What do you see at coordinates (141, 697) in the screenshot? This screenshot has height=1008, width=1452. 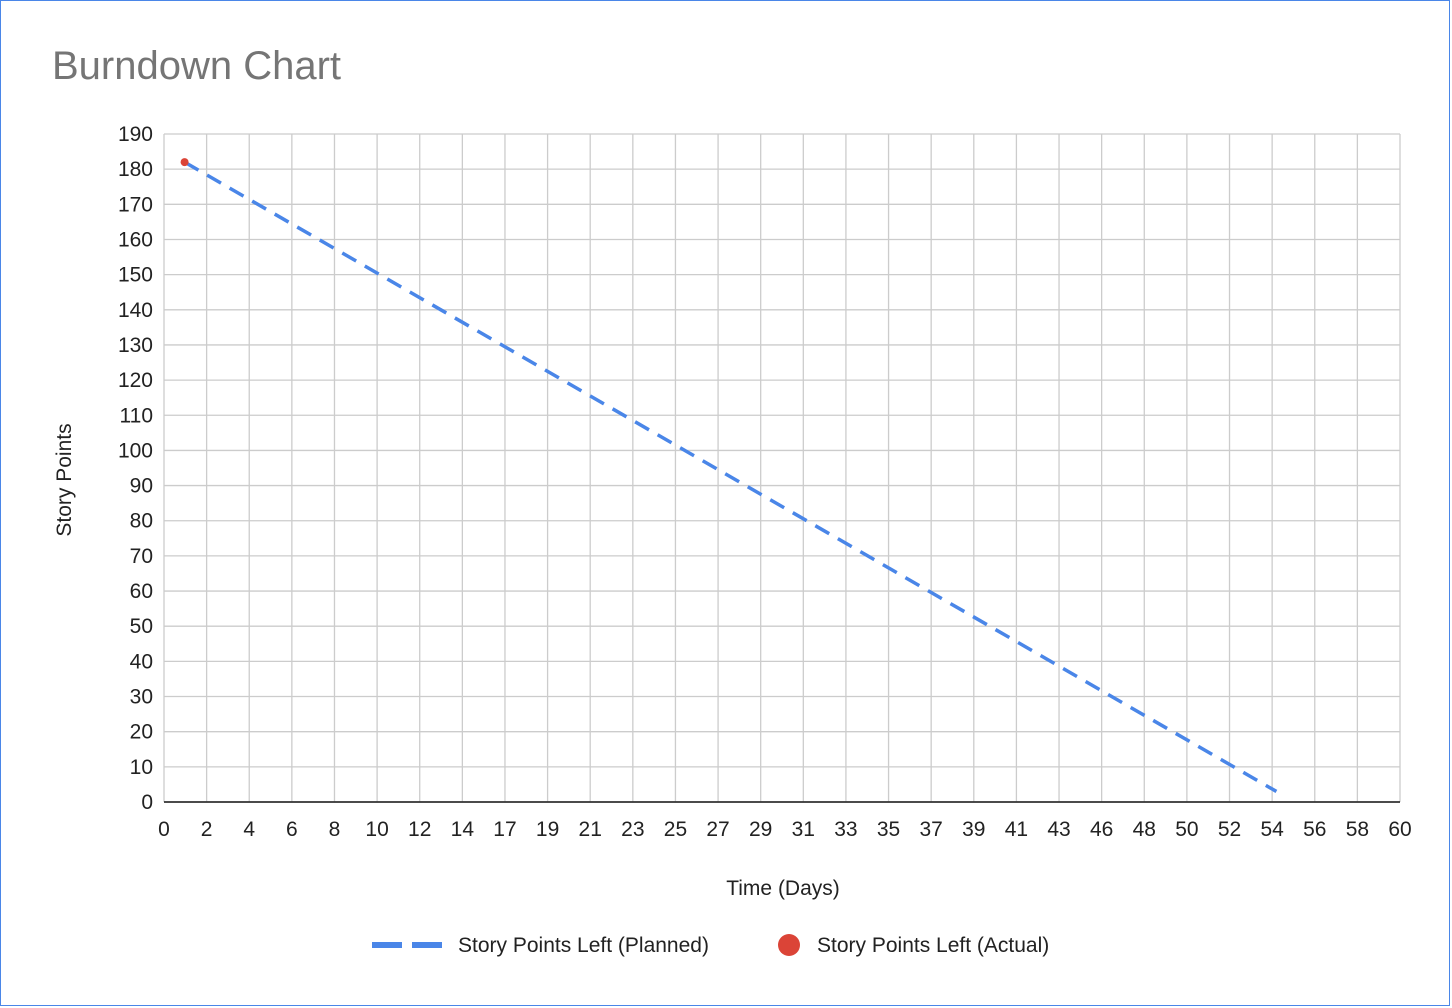 I see `y-tick-label: 30` at bounding box center [141, 697].